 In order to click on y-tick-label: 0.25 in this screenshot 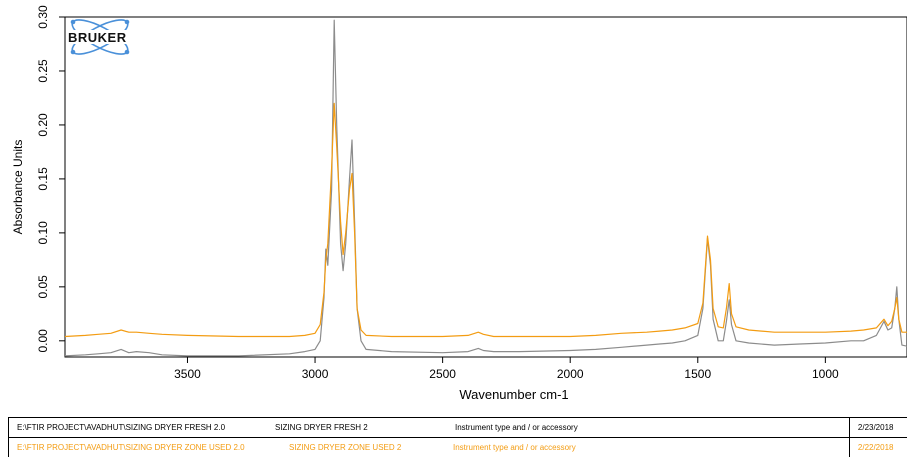, I will do `click(43, 71)`.